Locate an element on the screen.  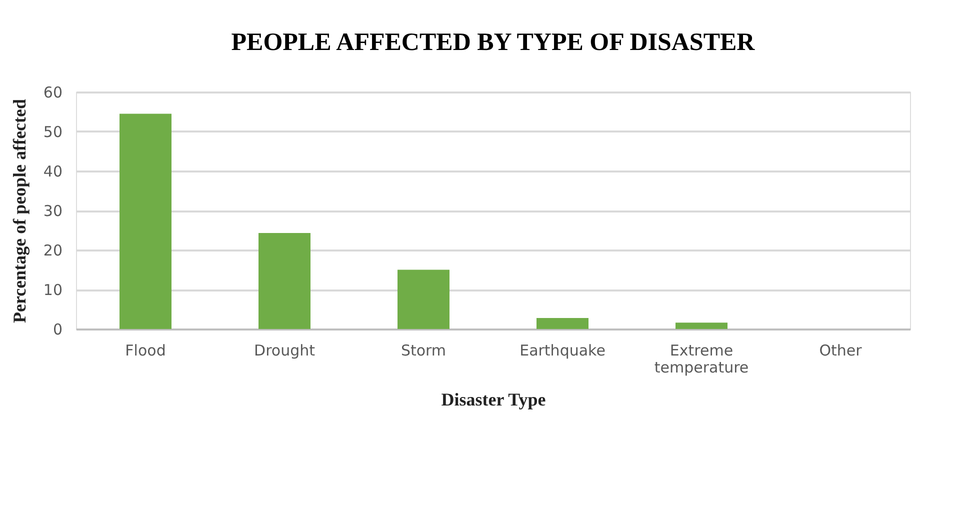
x-axis-title: Disaster Type is located at coordinates (493, 400).